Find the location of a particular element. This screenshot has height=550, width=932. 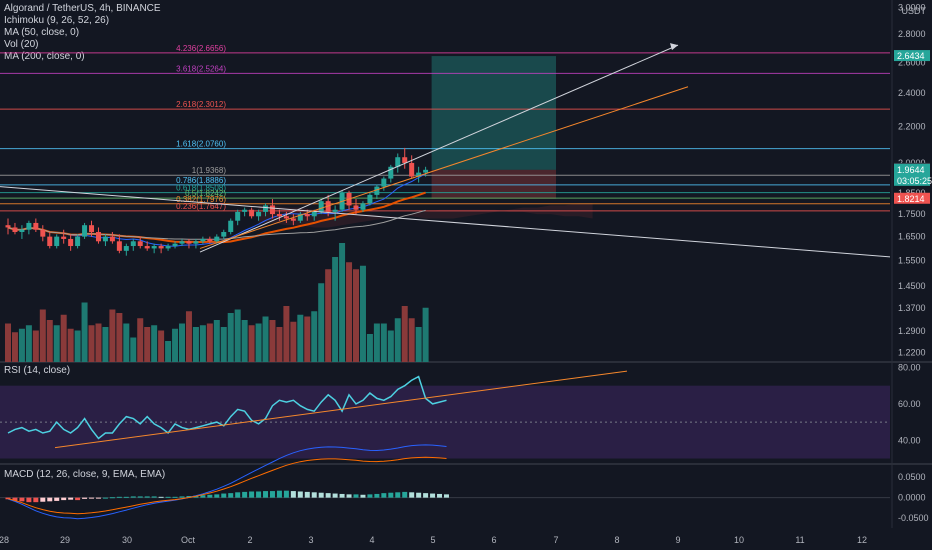

ichimoku-cloud is located at coordinates (425, 215).